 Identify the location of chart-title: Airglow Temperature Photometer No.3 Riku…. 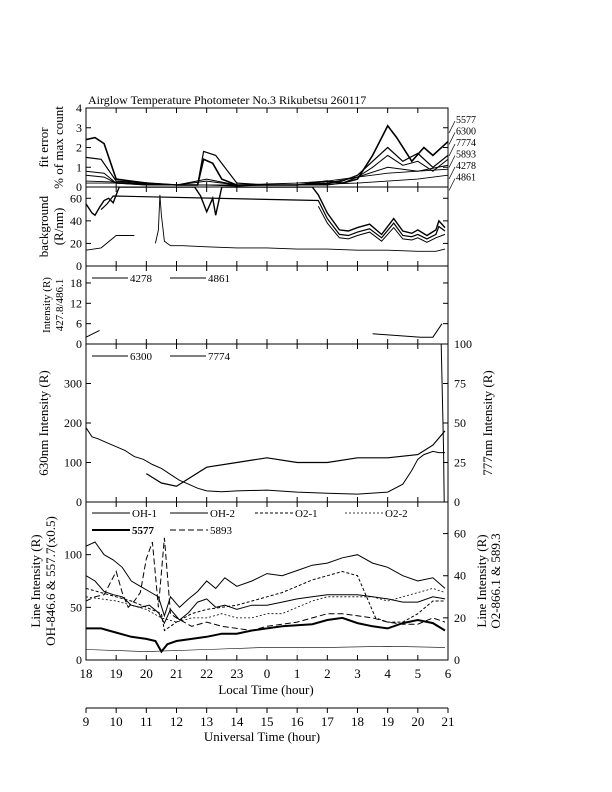
(227, 100).